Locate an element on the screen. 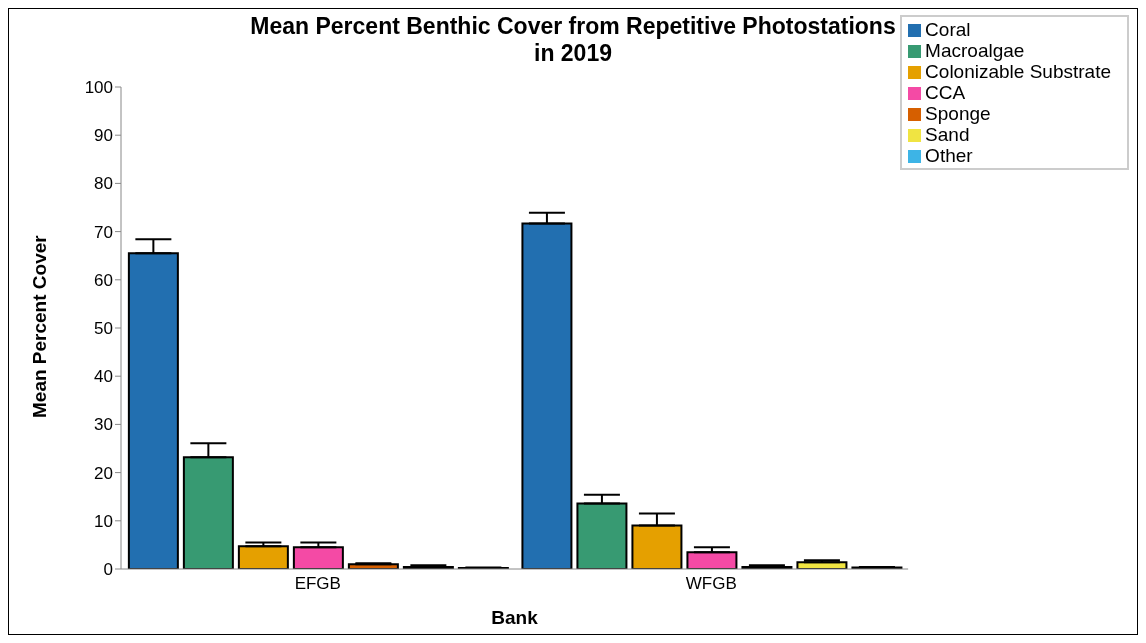 Image resolution: width=1146 pixels, height=643 pixels. legend-label: Macroalgae is located at coordinates (975, 50).